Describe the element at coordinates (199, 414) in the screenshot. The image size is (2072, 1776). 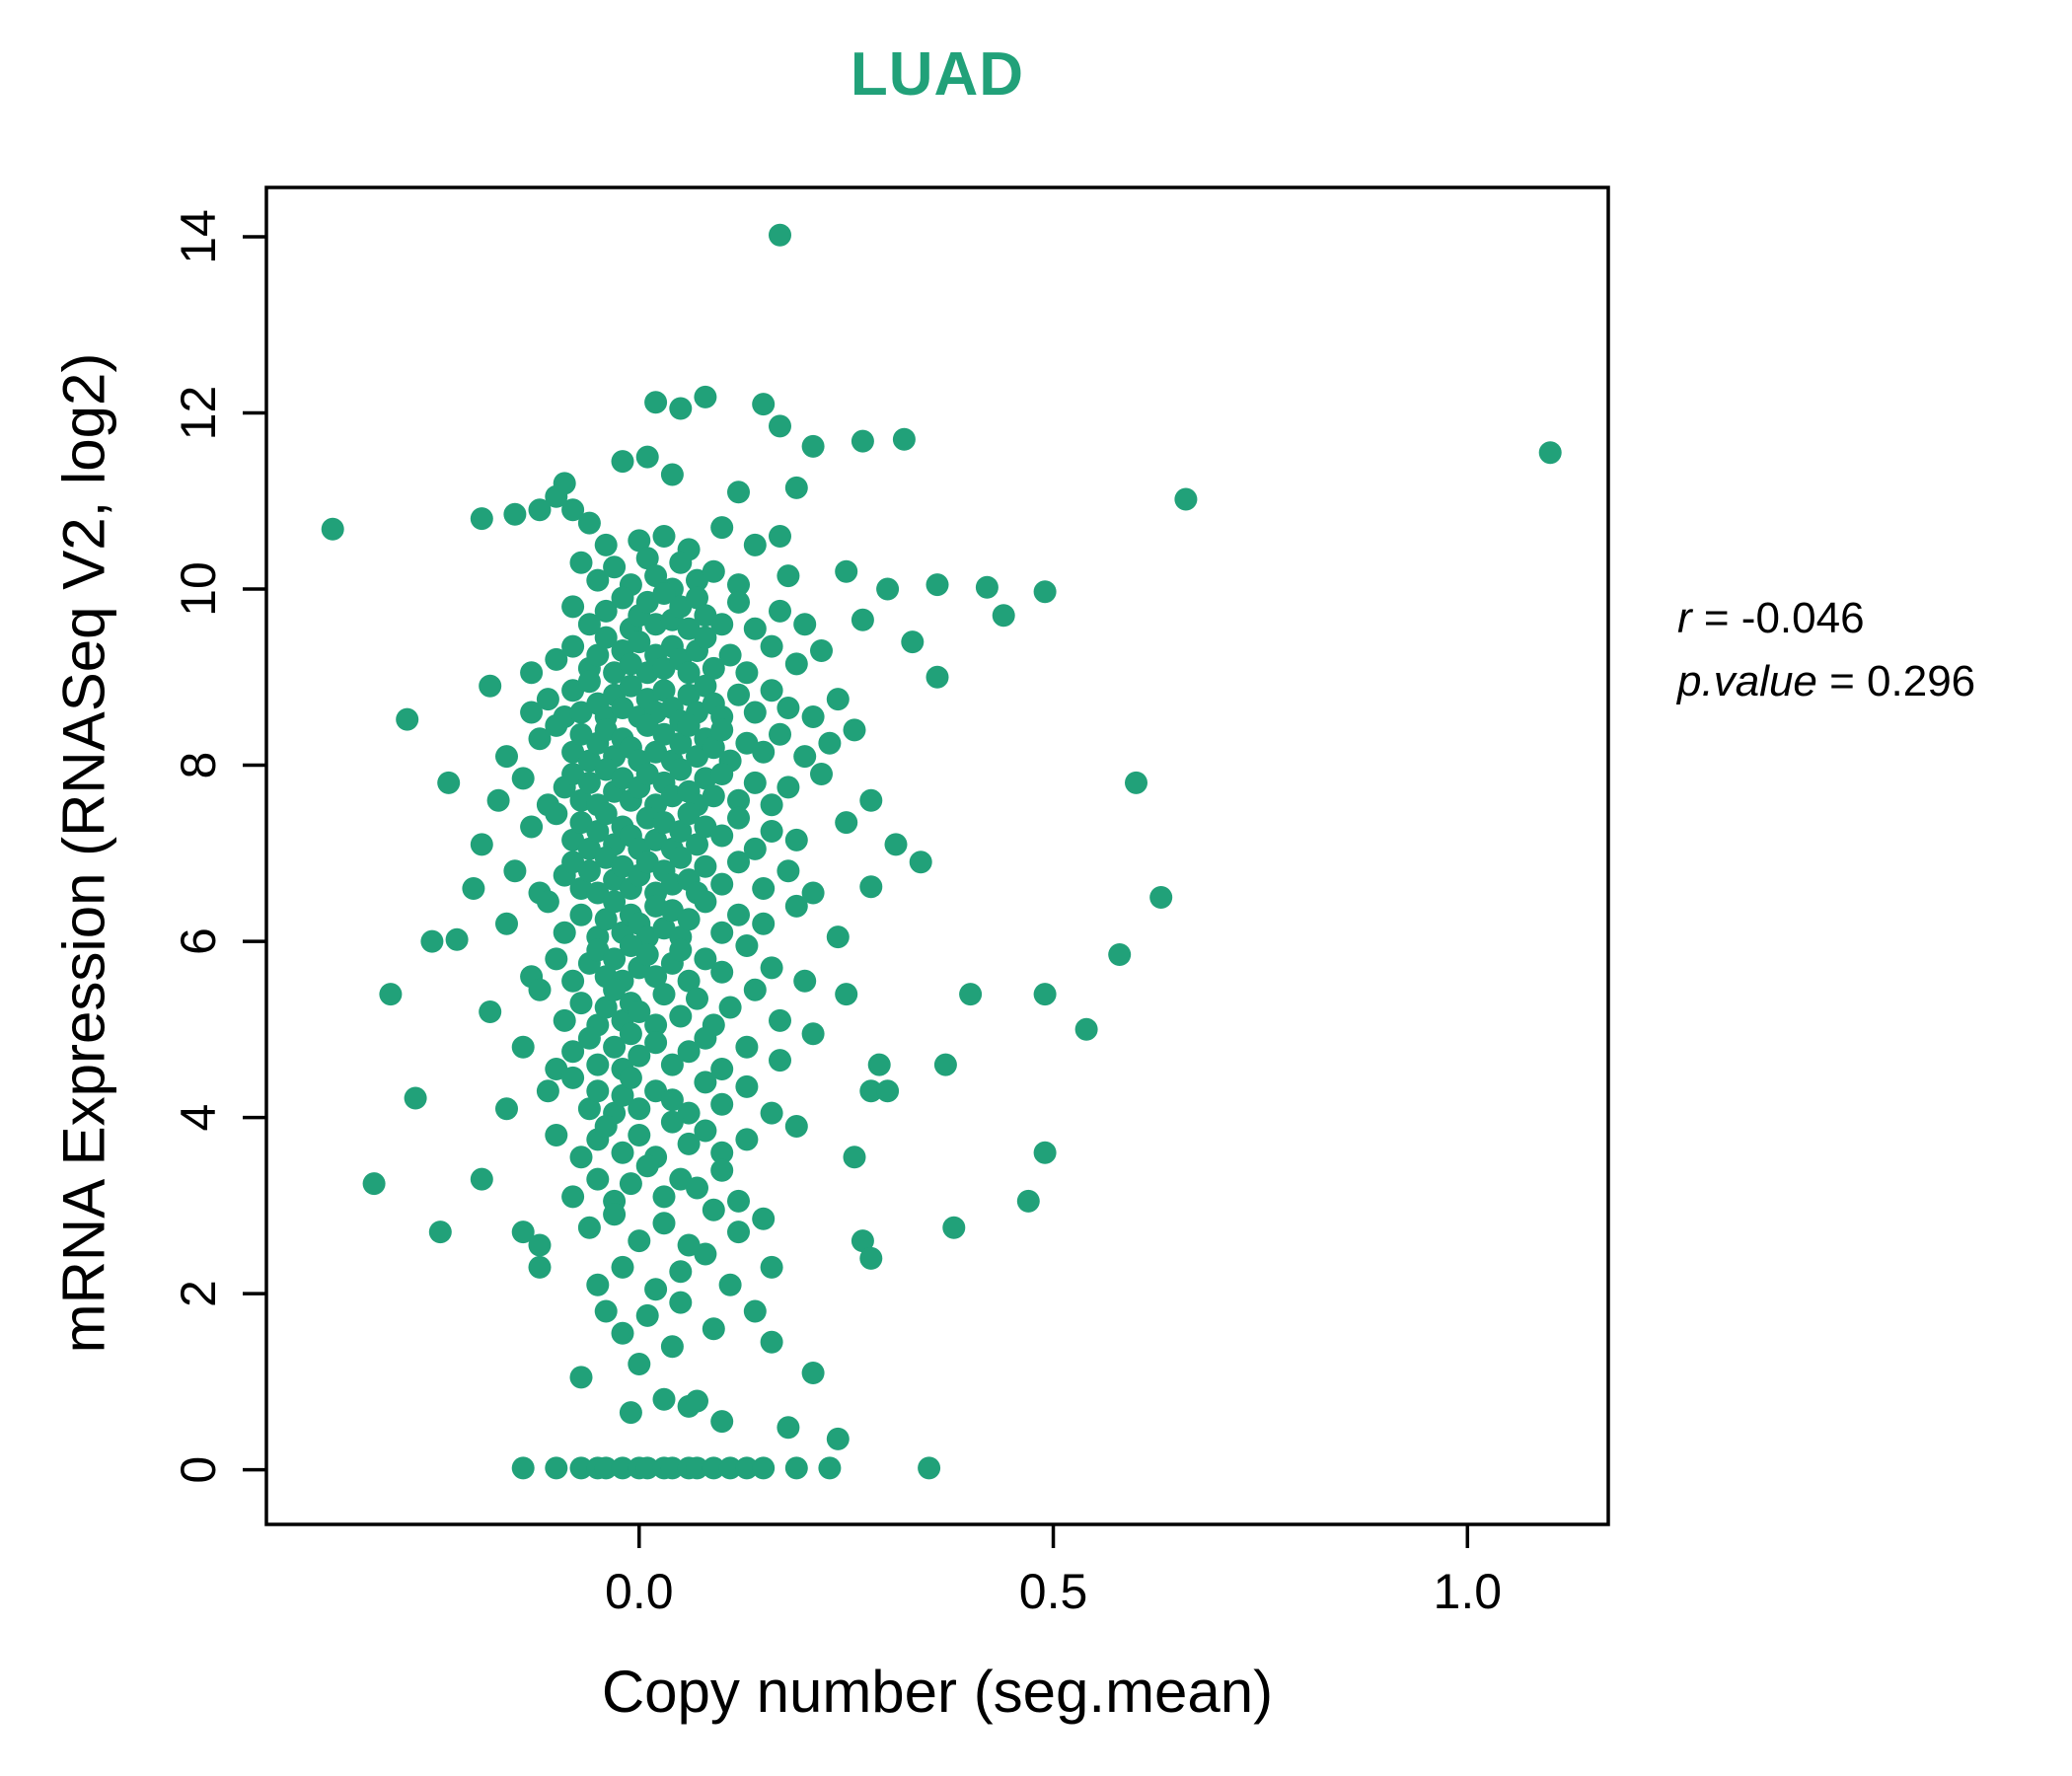
I see `y-tick-label: 12` at that location.